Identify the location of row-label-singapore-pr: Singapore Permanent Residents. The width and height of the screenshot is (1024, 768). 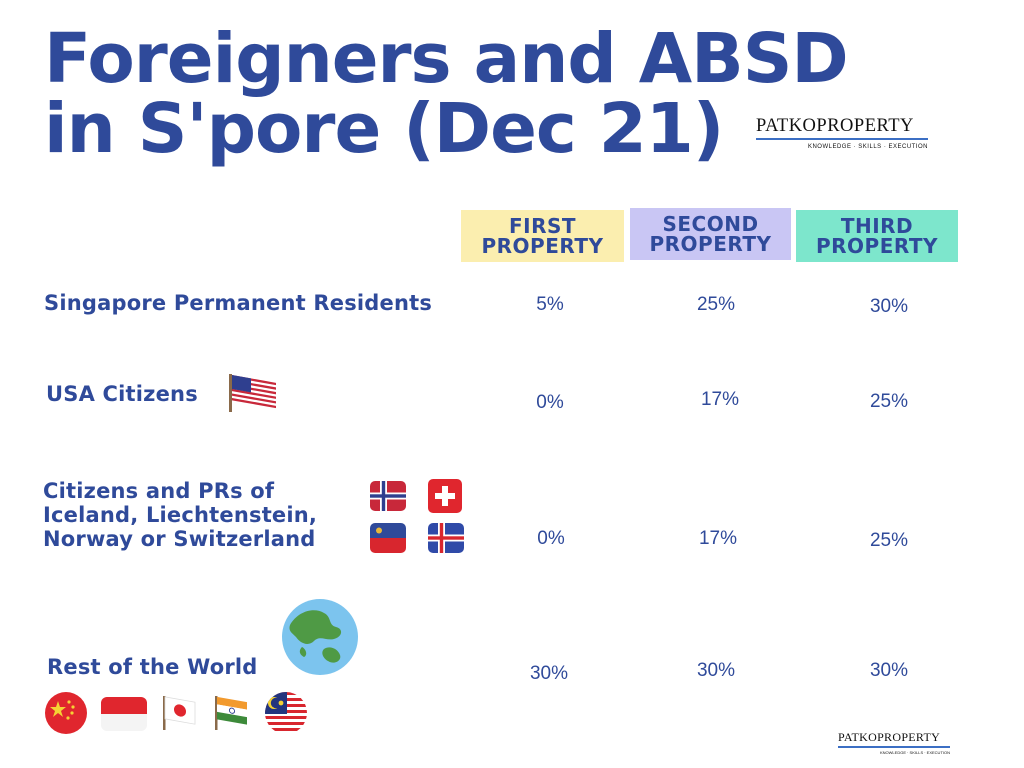
(238, 303).